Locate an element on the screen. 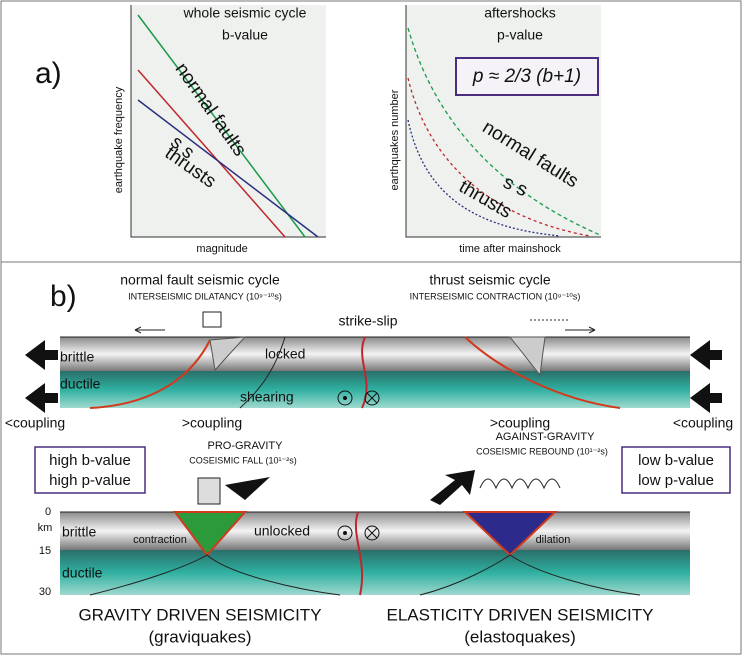 The width and height of the screenshot is (742, 655). caption: (graviquakes) is located at coordinates (200, 636).